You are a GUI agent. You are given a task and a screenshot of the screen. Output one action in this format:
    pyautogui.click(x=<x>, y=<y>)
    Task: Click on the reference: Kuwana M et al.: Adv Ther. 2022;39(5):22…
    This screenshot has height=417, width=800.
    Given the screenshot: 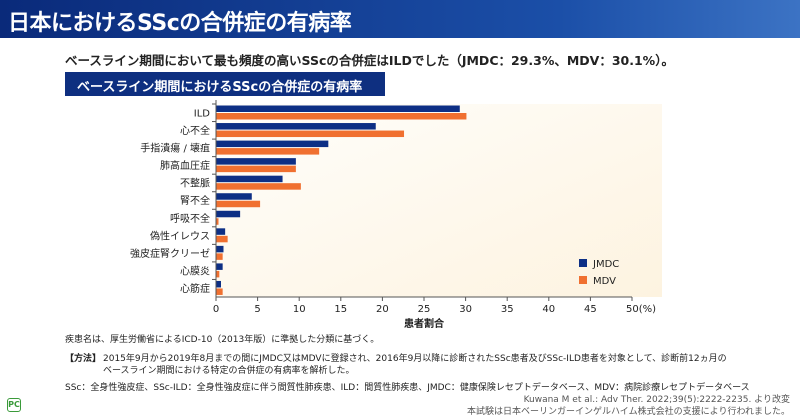 What is the action you would take?
    pyautogui.click(x=656, y=400)
    